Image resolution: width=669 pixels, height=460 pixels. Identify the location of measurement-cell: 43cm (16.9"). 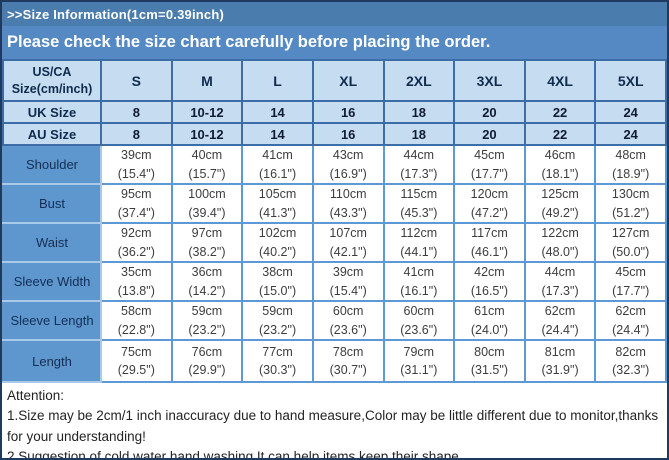
(348, 164).